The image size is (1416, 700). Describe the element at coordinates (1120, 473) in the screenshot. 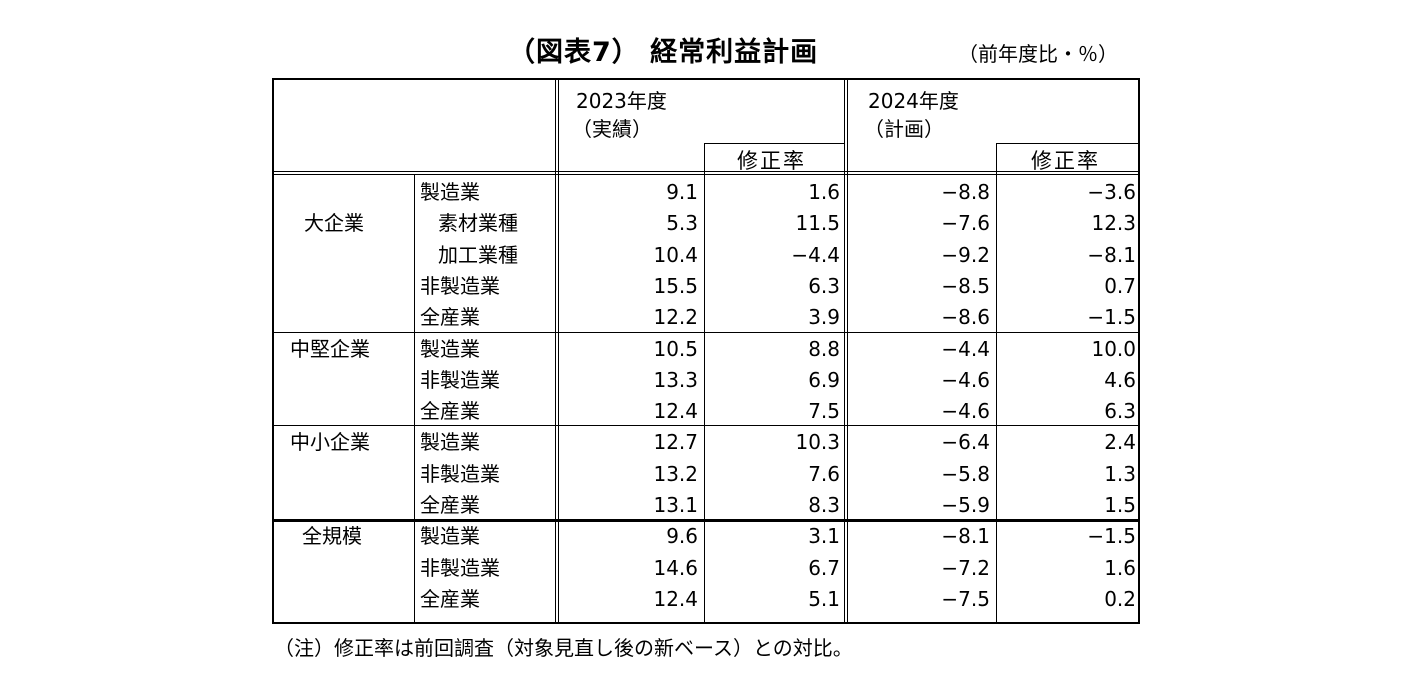

I see `fy2024-revision-value: 1.3` at that location.